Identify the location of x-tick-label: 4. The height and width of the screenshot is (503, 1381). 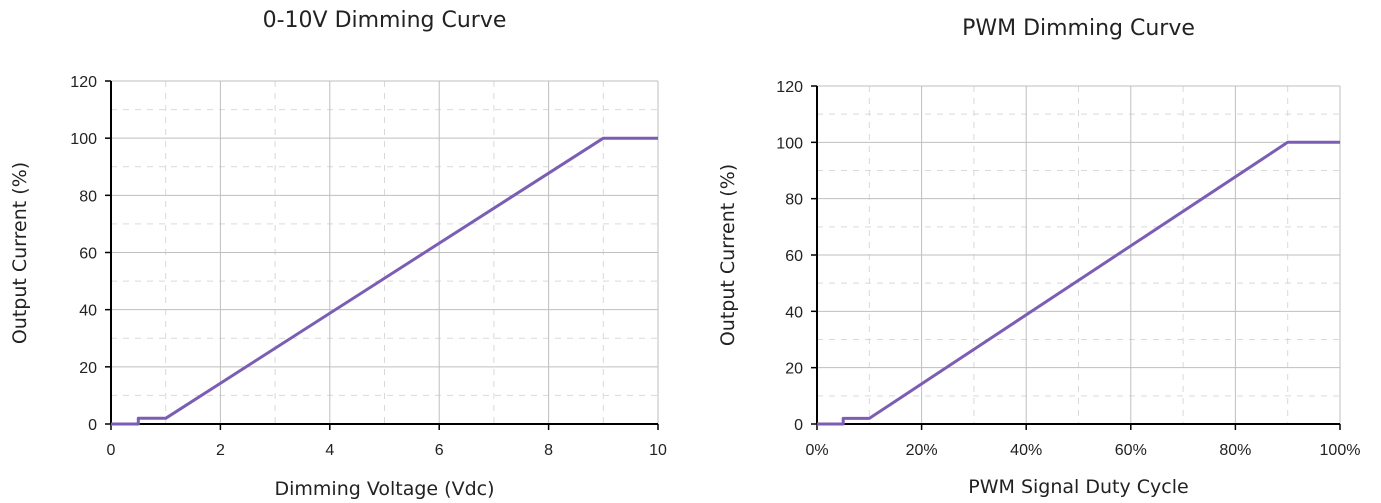
(329, 450).